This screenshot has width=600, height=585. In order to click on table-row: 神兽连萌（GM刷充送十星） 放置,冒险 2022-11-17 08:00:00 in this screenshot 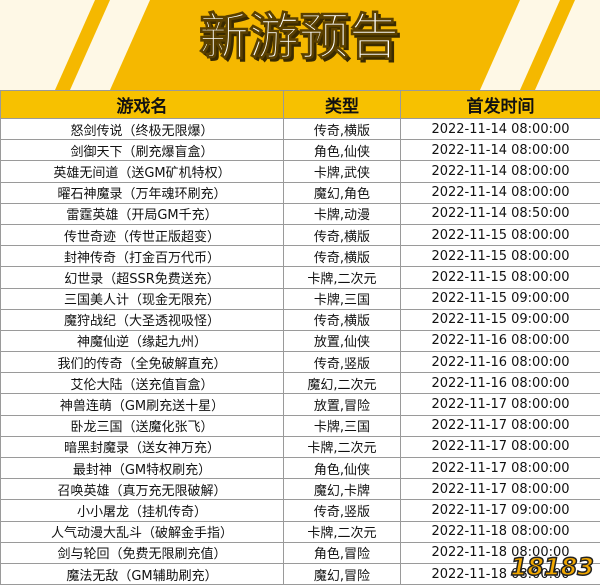, I will do `click(300, 404)`.